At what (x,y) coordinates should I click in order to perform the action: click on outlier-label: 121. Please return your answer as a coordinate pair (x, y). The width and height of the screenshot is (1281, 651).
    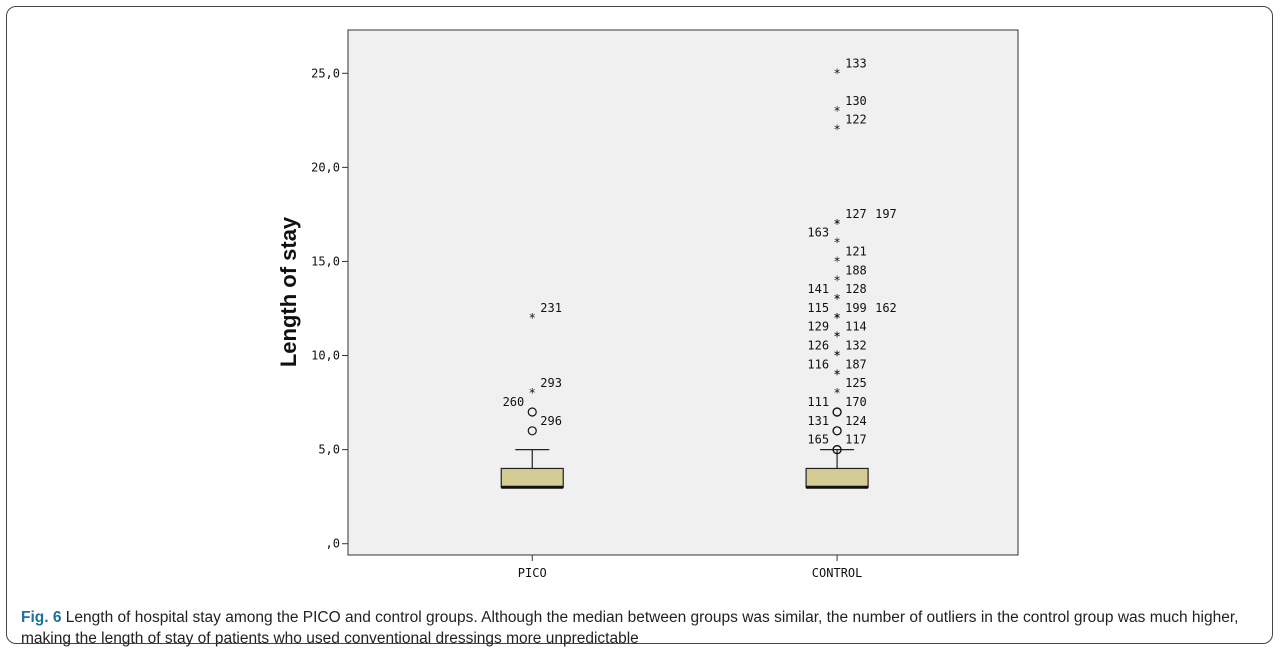
    Looking at the image, I should click on (856, 251).